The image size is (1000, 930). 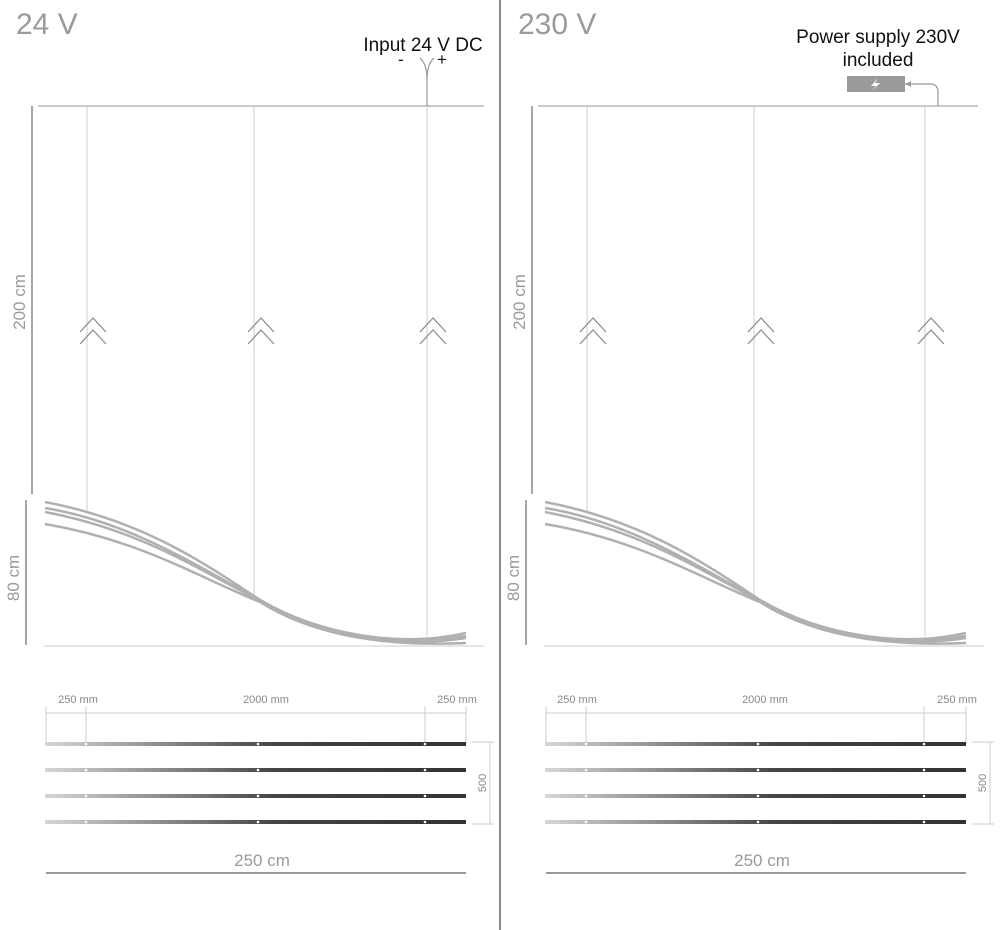 I want to click on power-cable, so click(x=922, y=94).